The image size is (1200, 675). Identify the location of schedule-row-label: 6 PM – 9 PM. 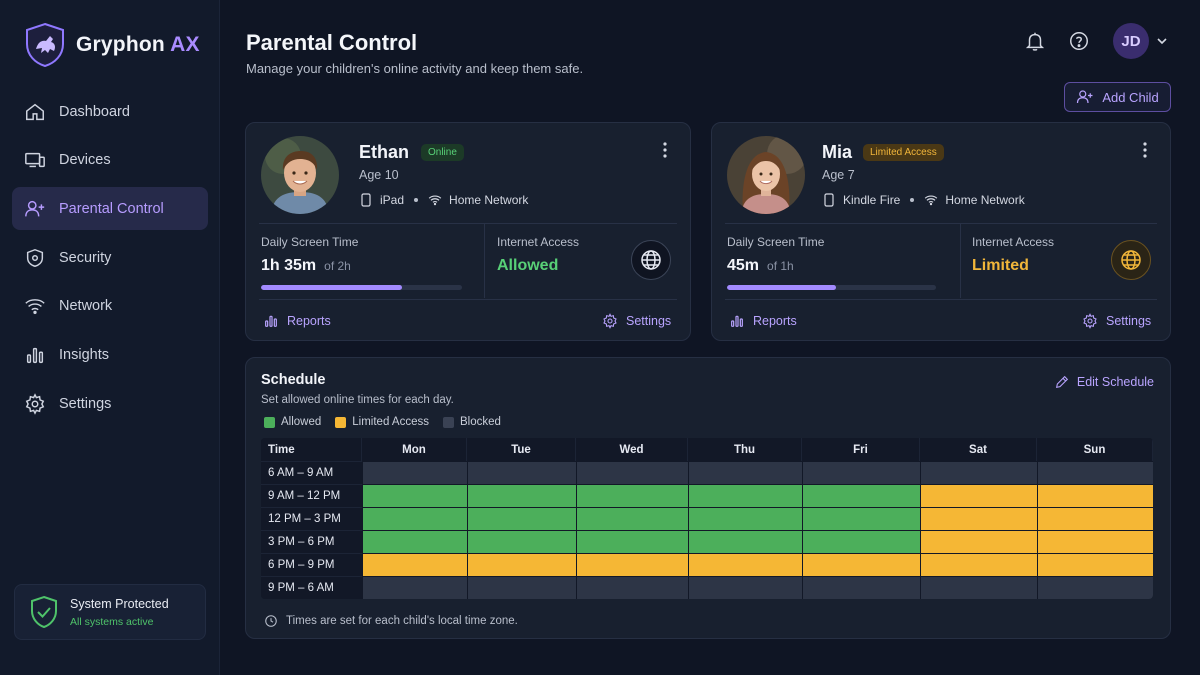
(311, 564).